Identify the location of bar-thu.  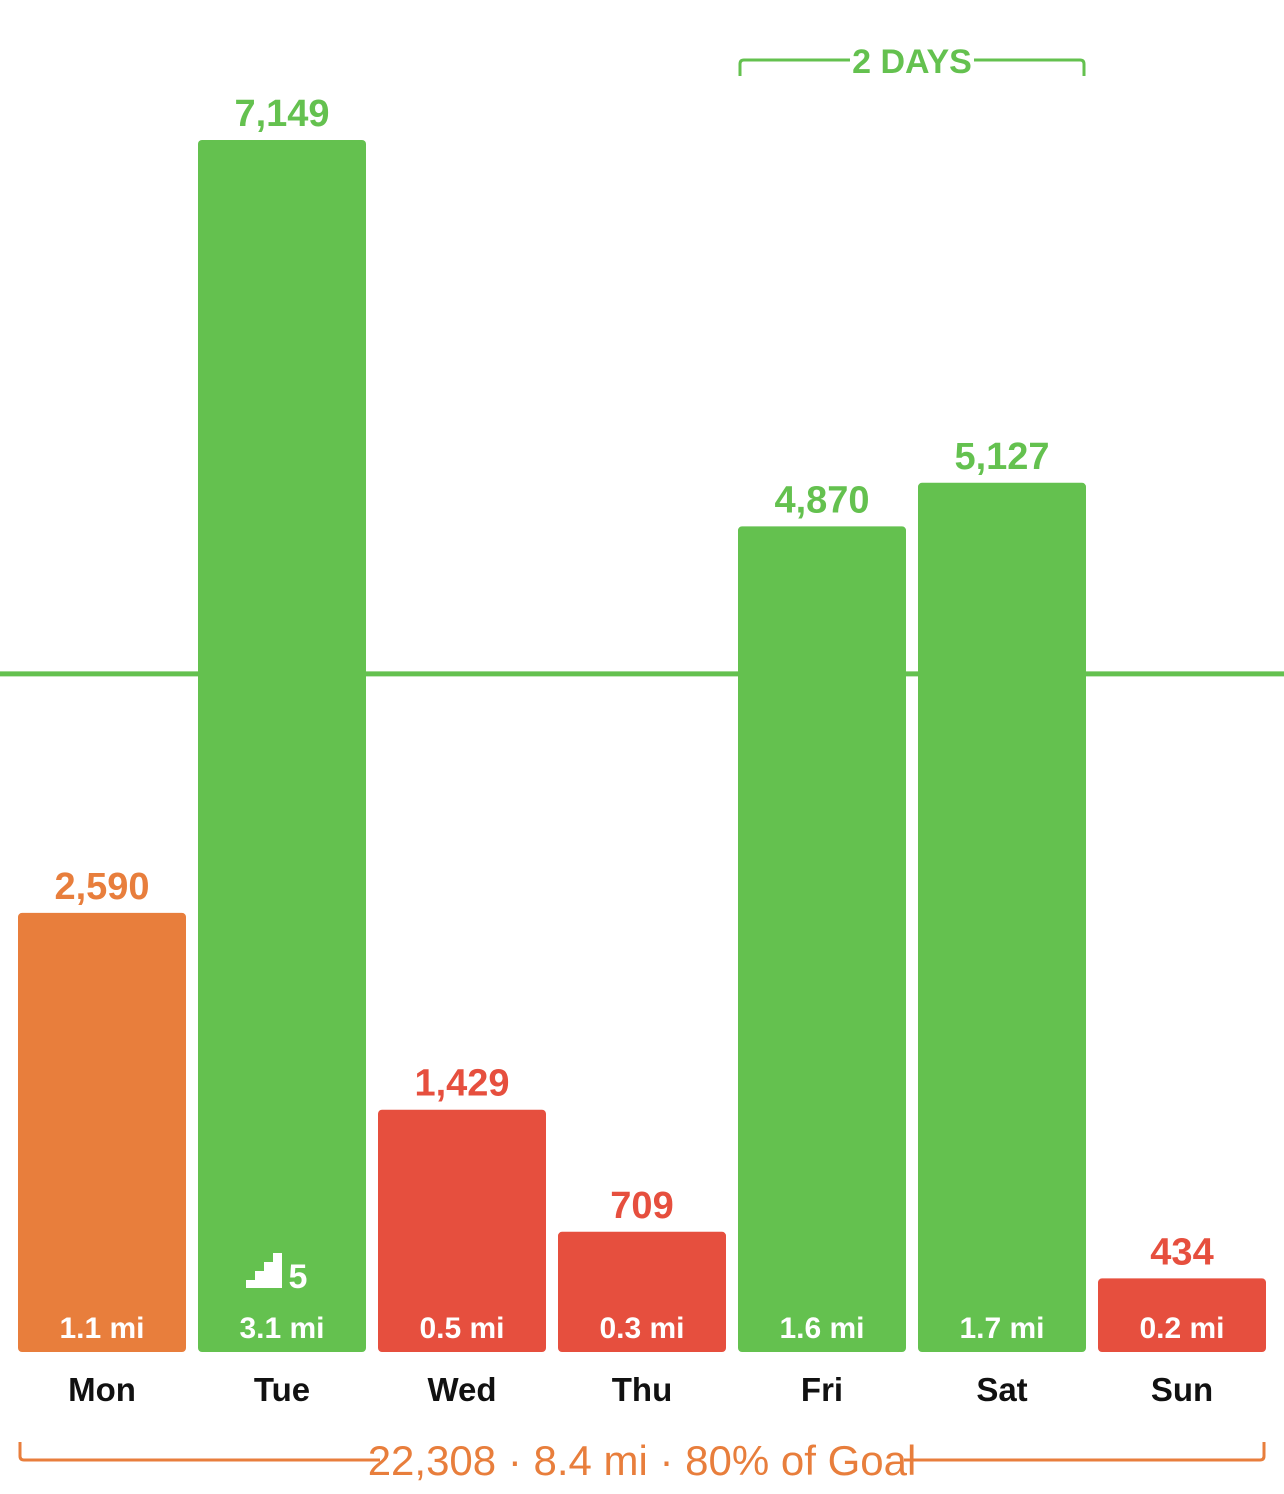
(642, 1291).